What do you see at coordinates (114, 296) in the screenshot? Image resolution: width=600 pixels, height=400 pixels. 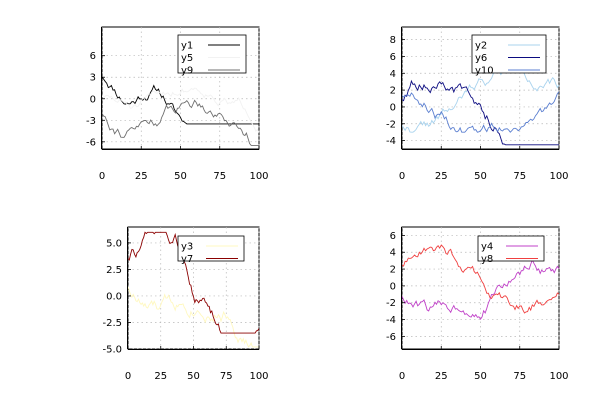 I see `y-tick-label: 0.0` at bounding box center [114, 296].